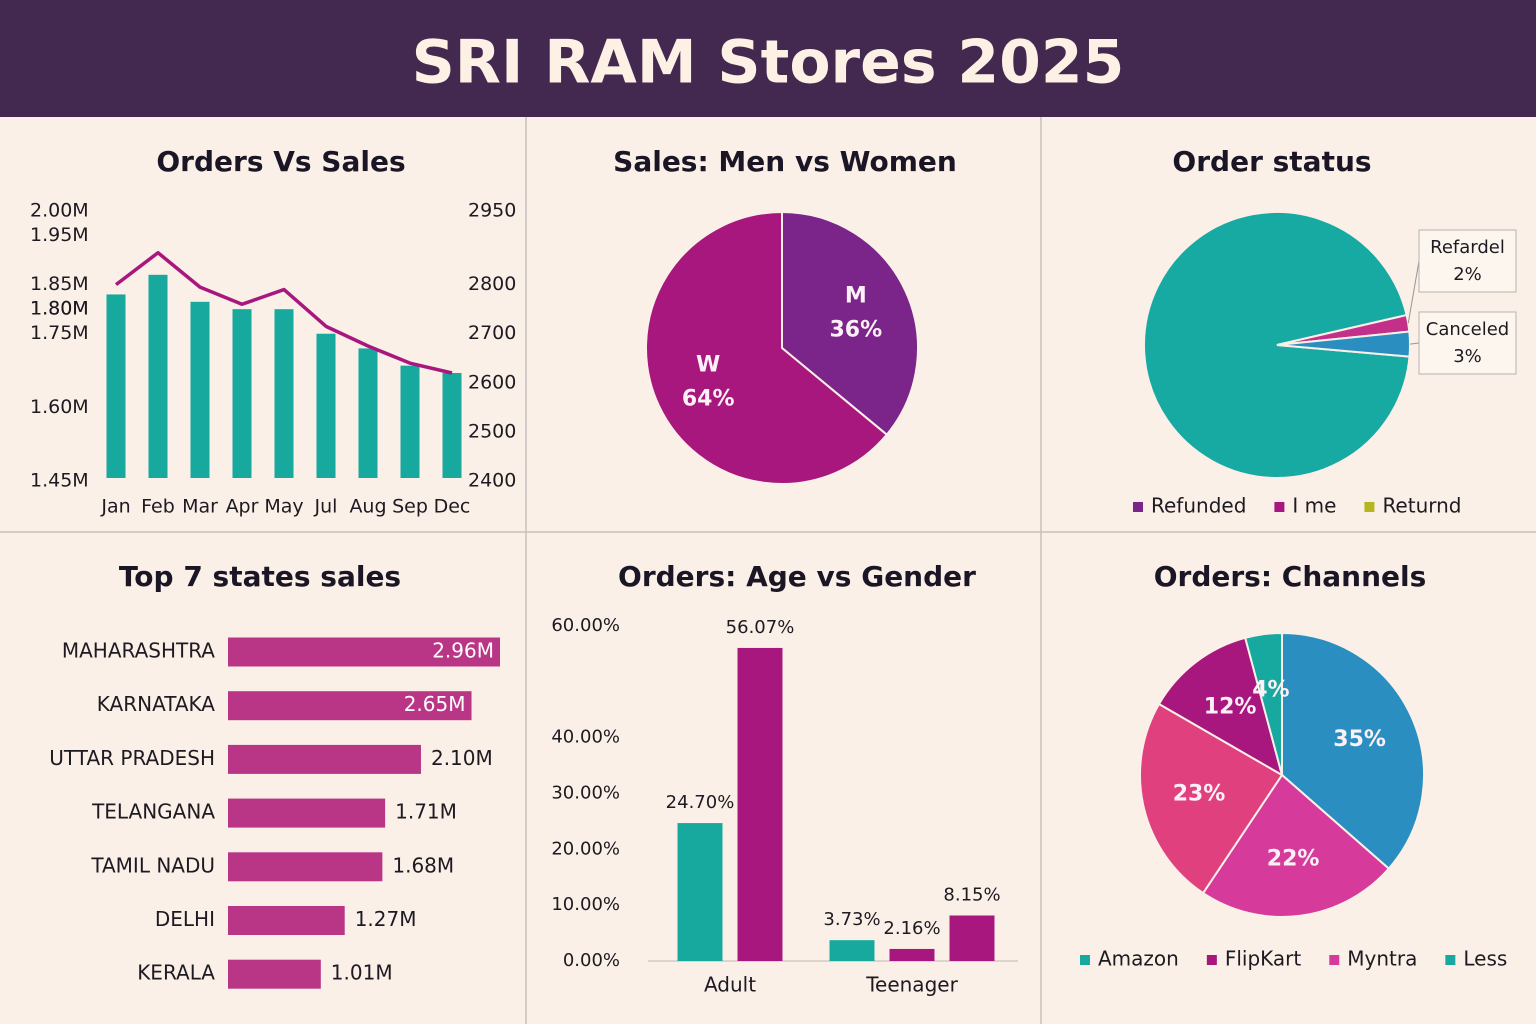 The image size is (1536, 1024). I want to click on y-tick-label: 40.00%, so click(585, 737).